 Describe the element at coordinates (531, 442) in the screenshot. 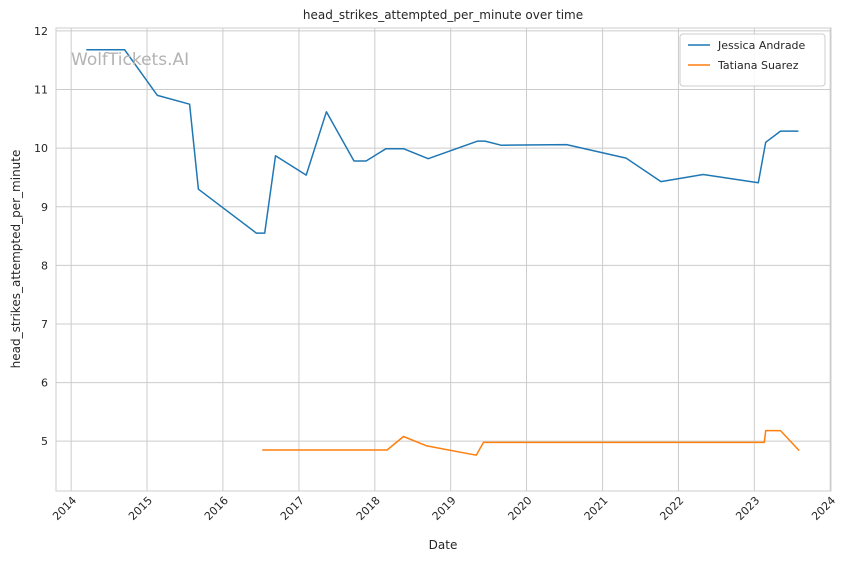

I see `series-line-tatiana-suarez` at that location.